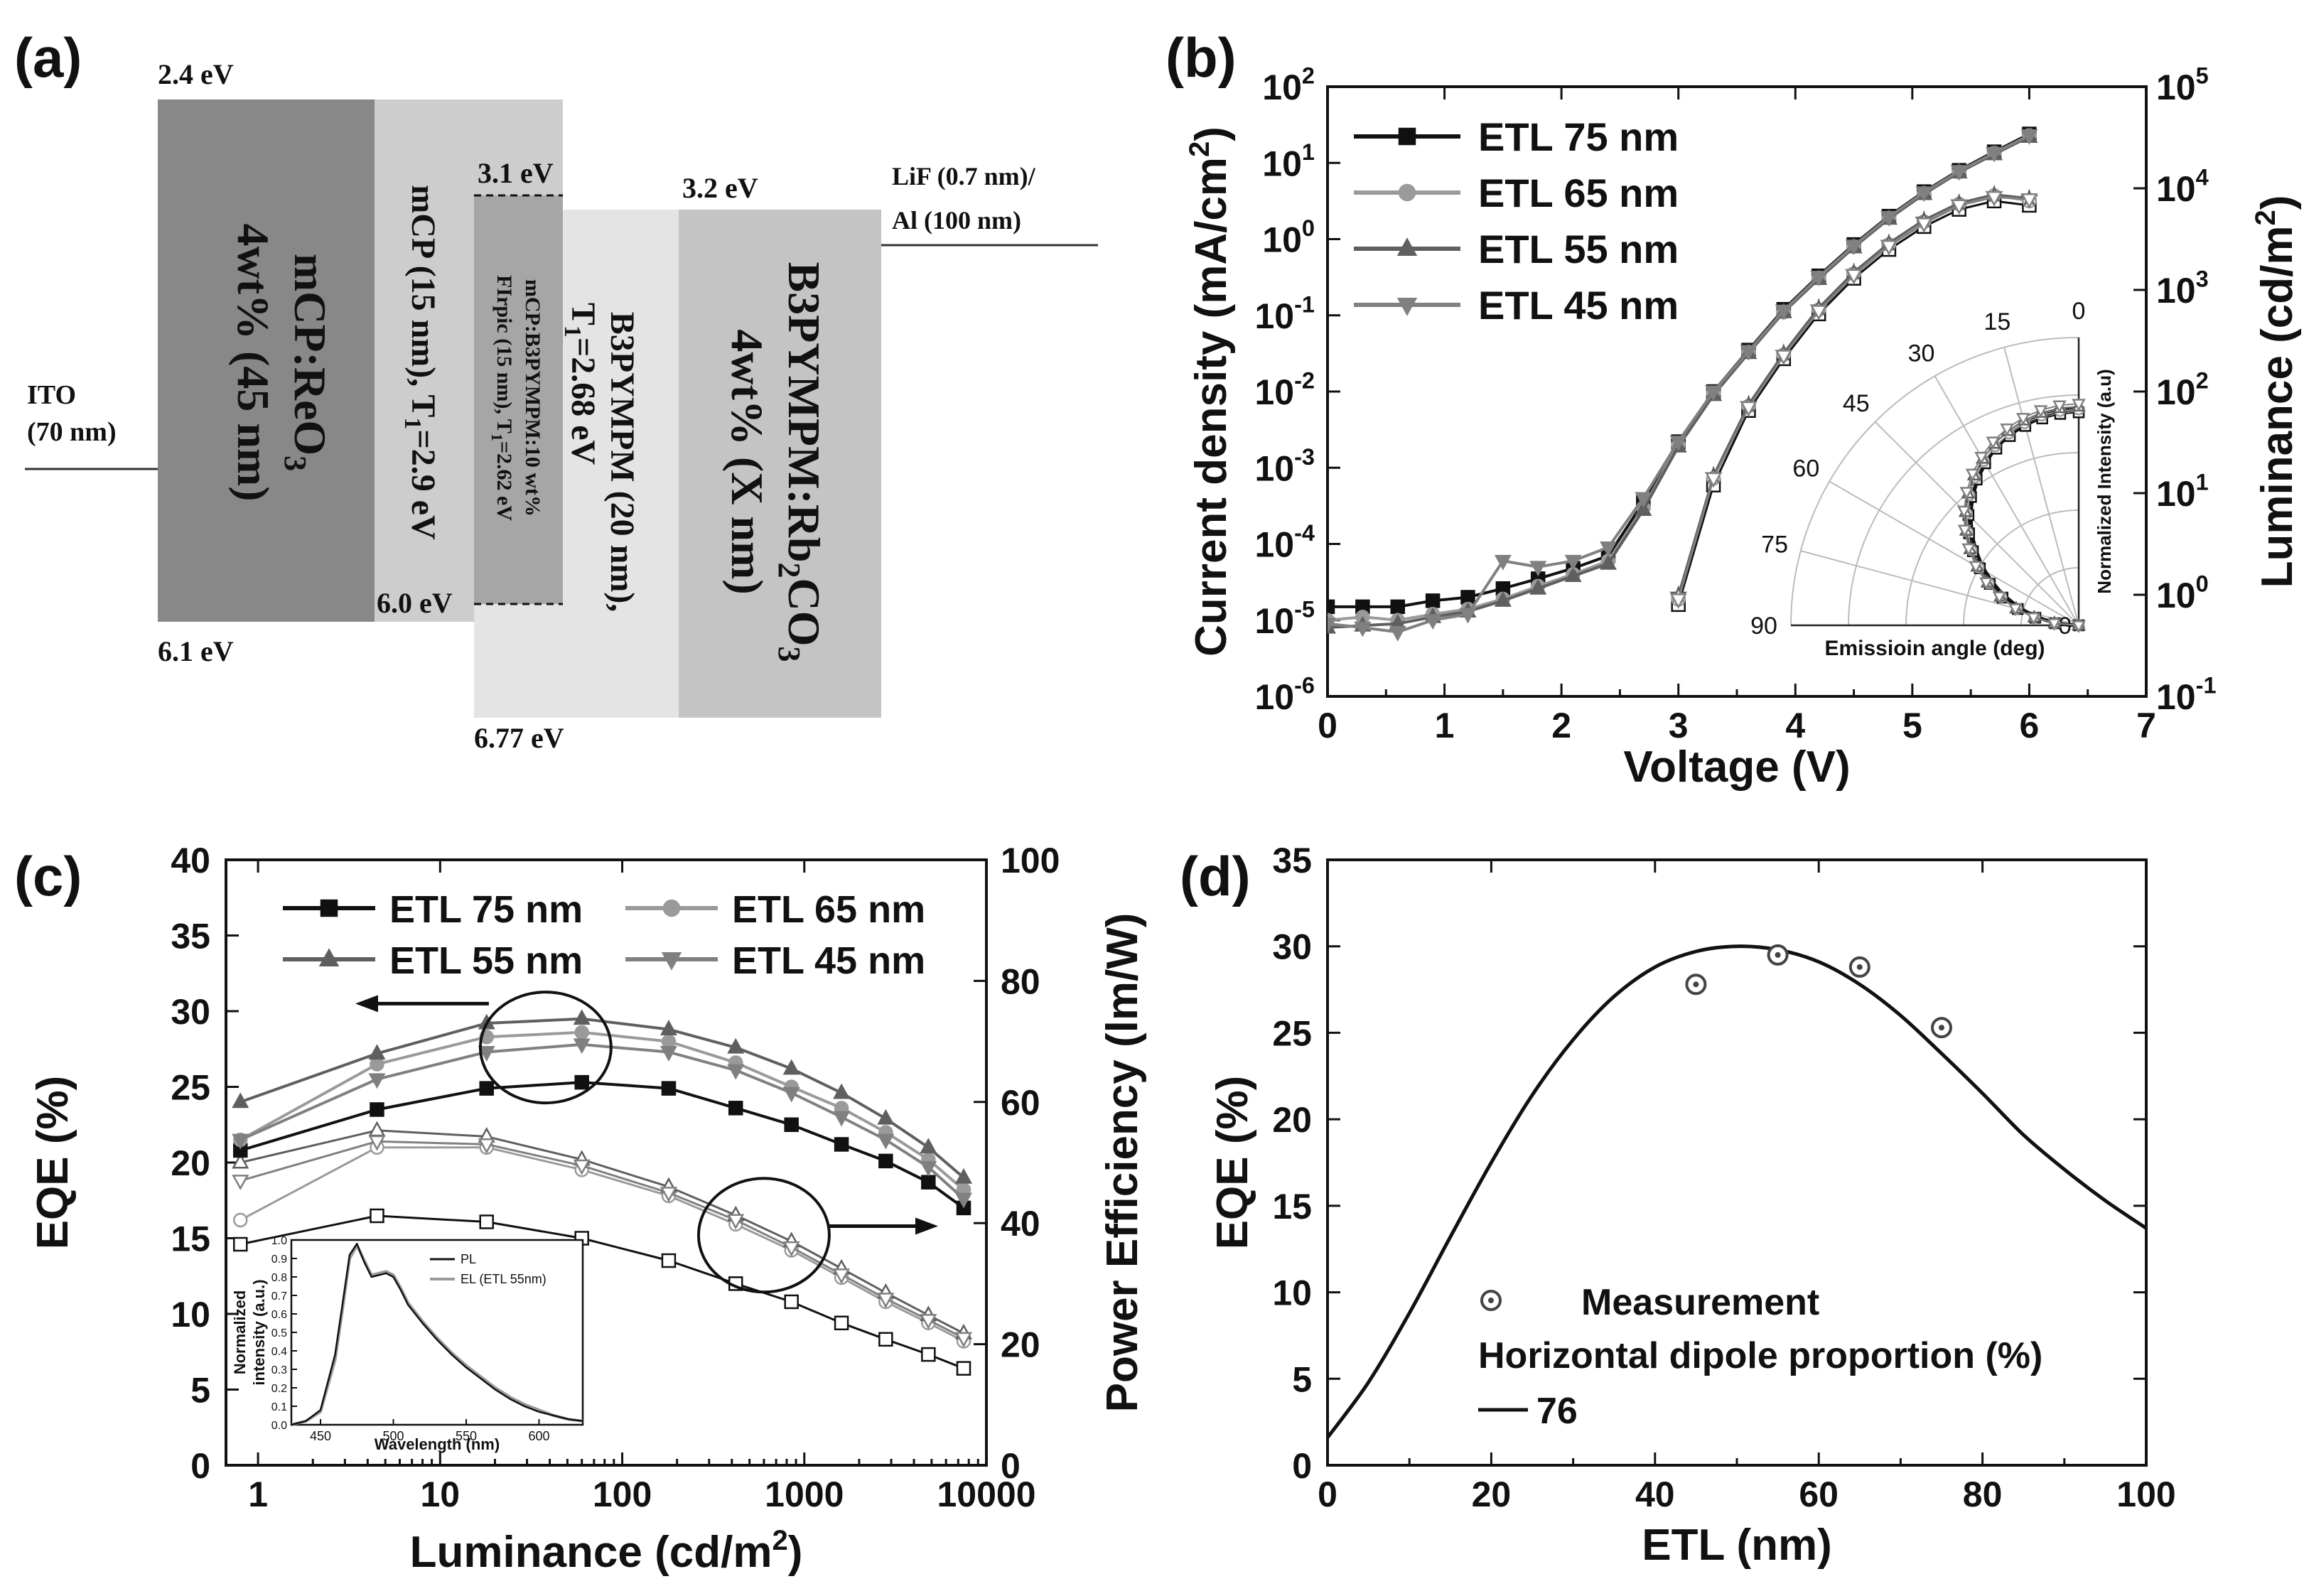 This screenshot has width=2304, height=1596. I want to click on c-ytick-right-label: 100, so click(1030, 860).